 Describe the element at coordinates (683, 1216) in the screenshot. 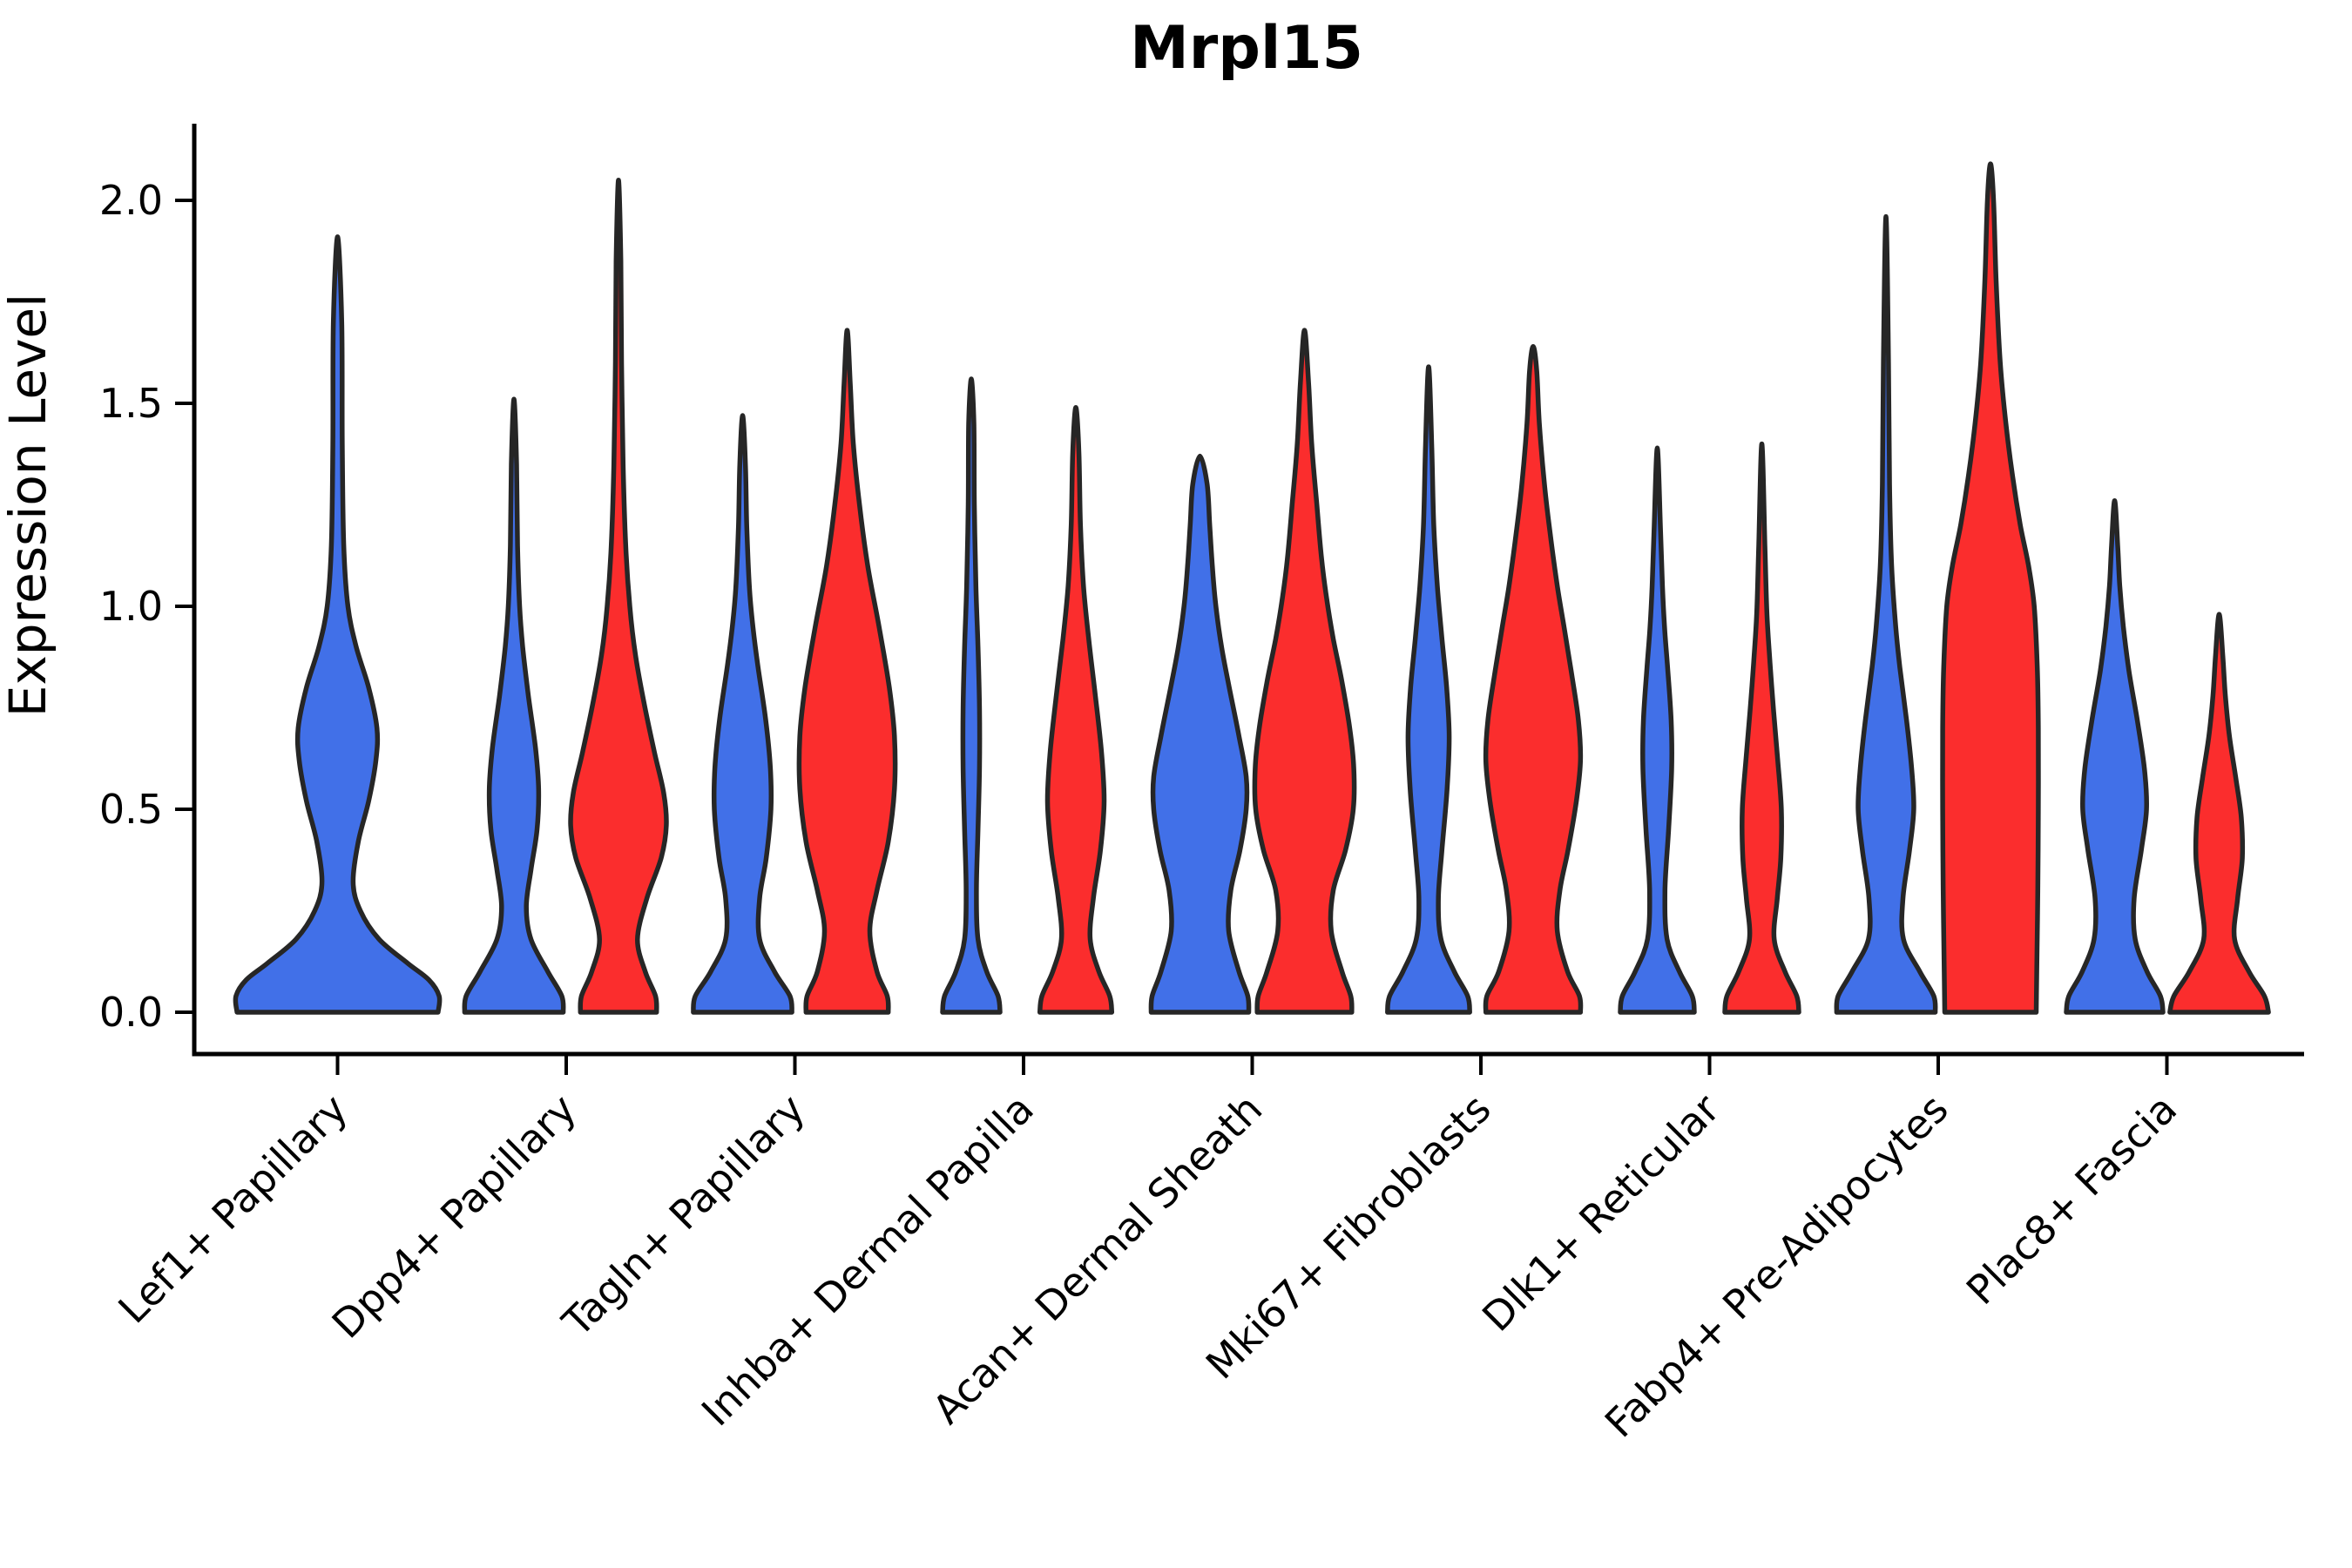

I see `x-tick-label: Tagln+ Papillary` at that location.